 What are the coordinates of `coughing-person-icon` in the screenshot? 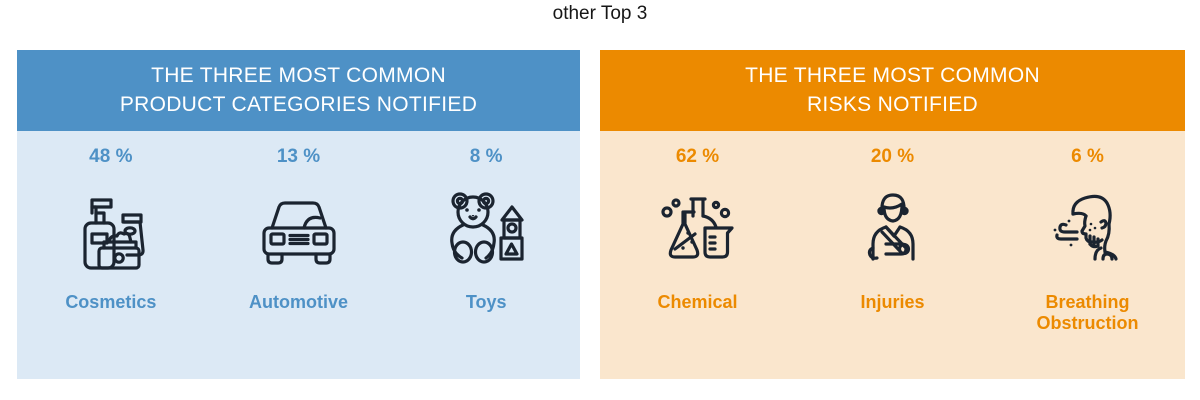 It's located at (1088, 231).